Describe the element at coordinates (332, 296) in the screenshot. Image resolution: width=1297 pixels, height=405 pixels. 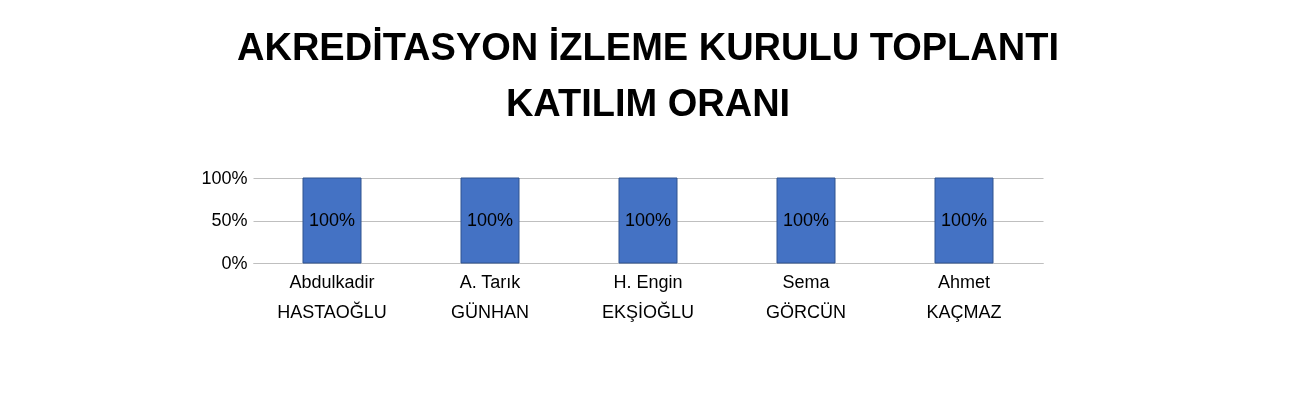
I see `x-tick-label: Abdulkadir HASTAOĞLU` at that location.